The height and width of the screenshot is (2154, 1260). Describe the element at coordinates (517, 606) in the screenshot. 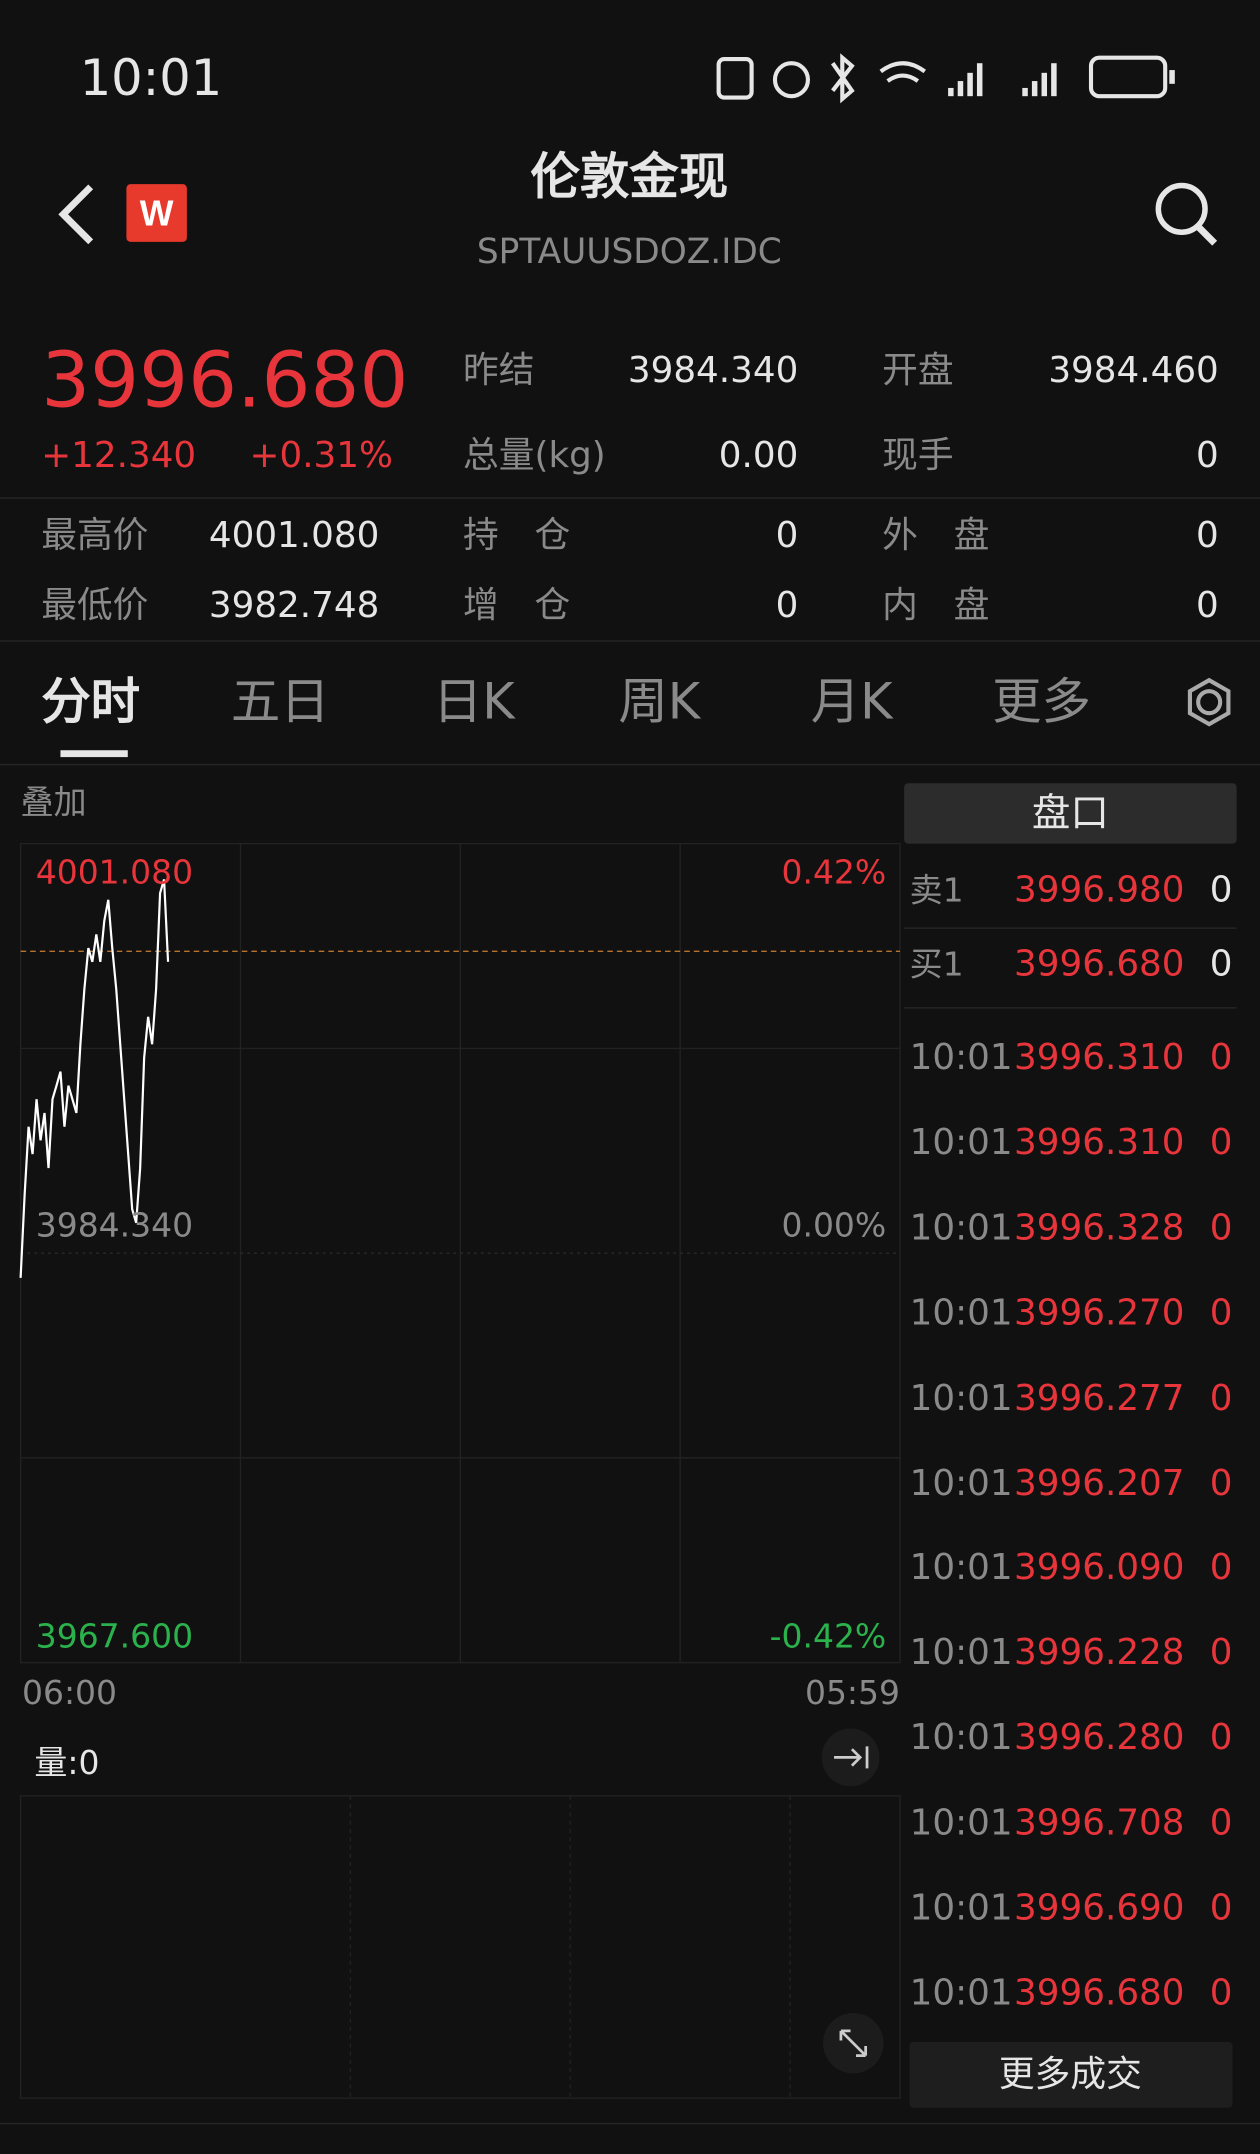

I see `stat-label: 增 仓` at that location.